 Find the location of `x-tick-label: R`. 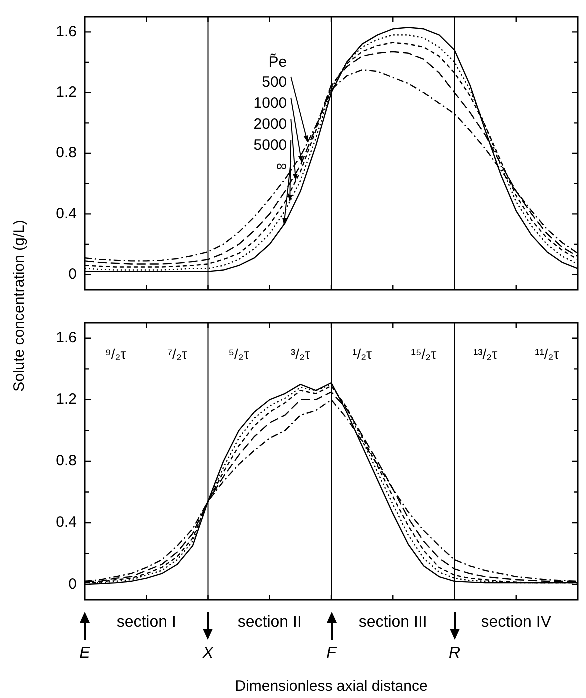

x-tick-label: R is located at coordinates (454, 653).